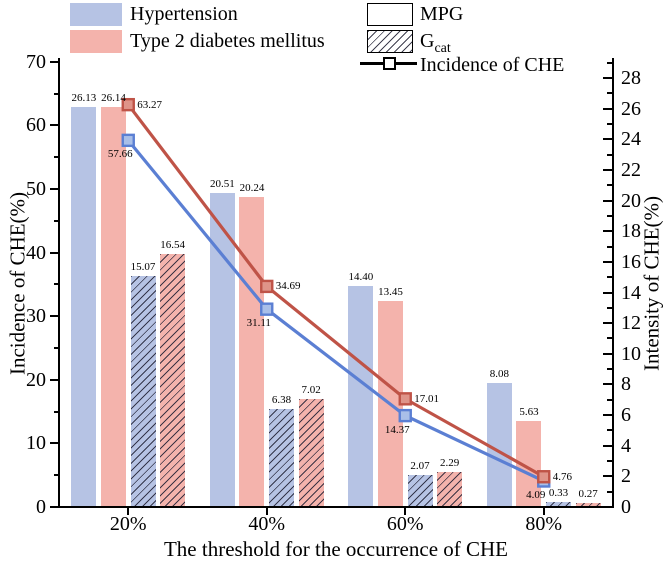 This screenshot has height=567, width=669. Describe the element at coordinates (84, 97) in the screenshot. I see `bar-value-label: 26.13` at that location.